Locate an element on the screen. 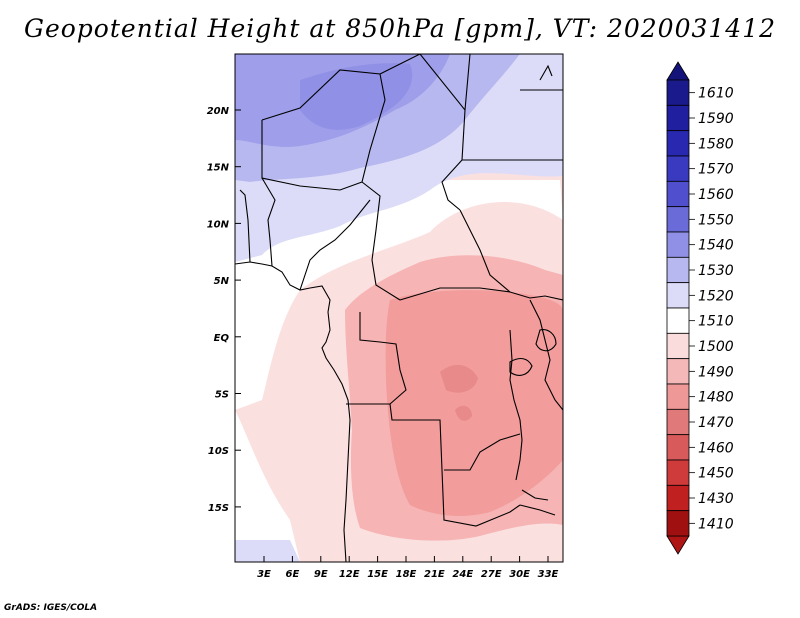 This screenshot has width=800, height=618. colorbar-label: 1430 is located at coordinates (716, 499).